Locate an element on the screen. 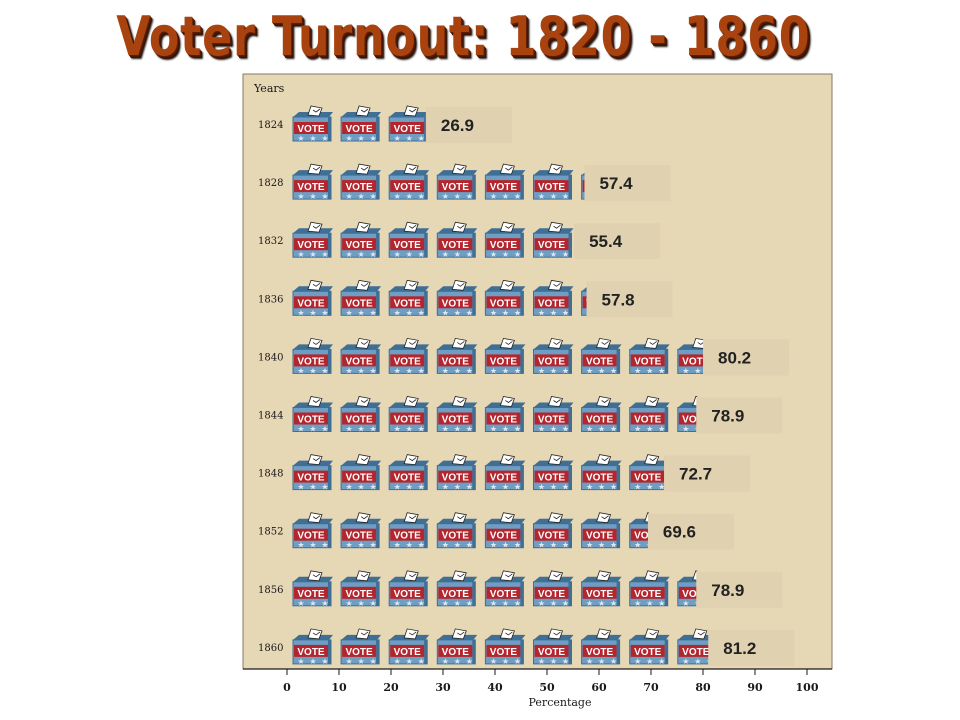  data-label: 57.8 is located at coordinates (629, 299).